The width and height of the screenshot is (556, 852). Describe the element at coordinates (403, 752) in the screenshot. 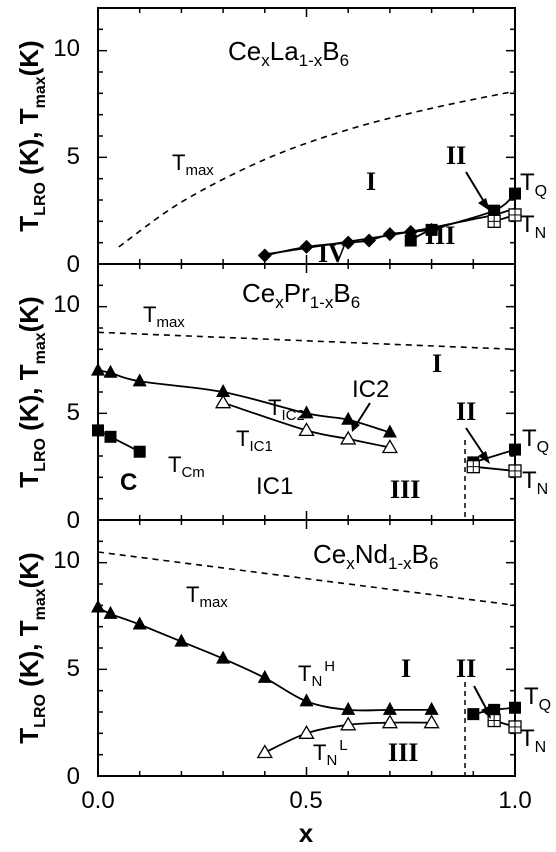

I see `region-label-III-nd: III` at that location.